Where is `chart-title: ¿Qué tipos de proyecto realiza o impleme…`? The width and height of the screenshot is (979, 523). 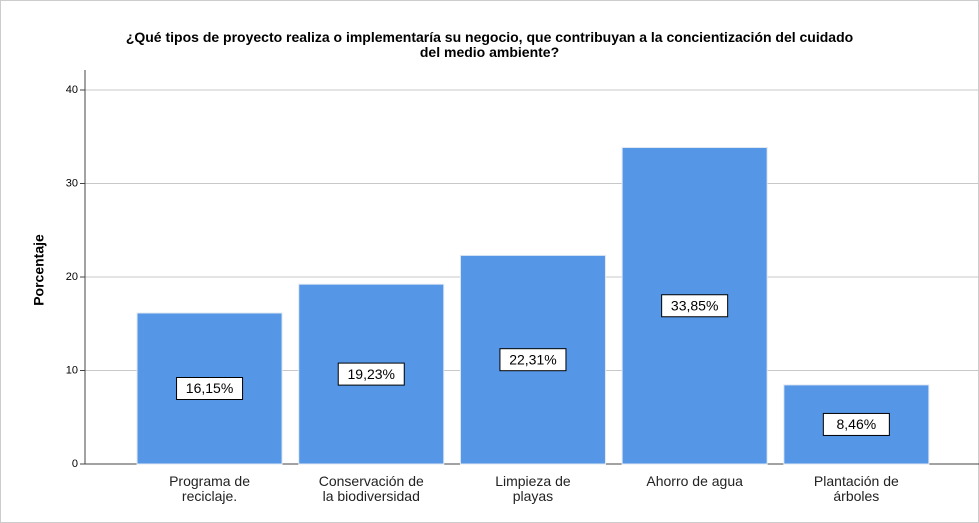 chart-title: ¿Qué tipos de proyecto realiza o impleme… is located at coordinates (489, 44).